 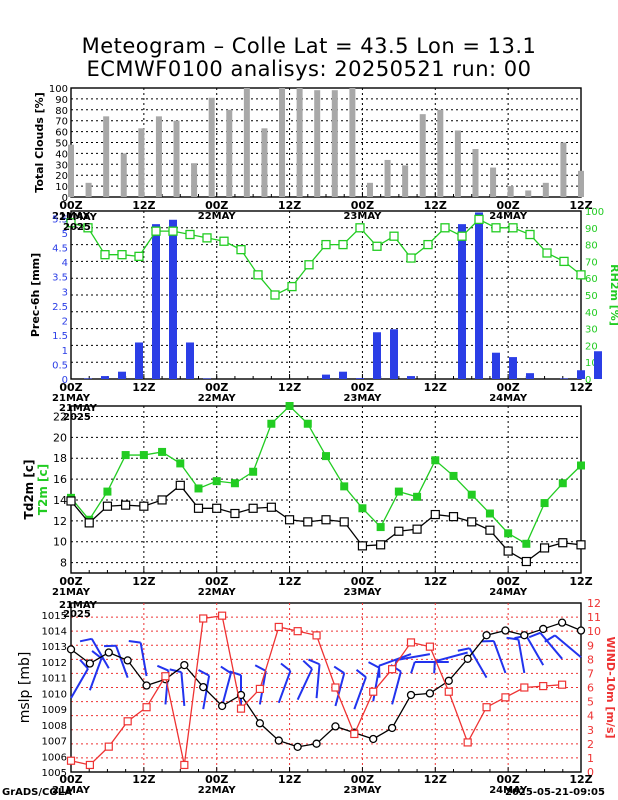 I want to click on wind-ytick: 3, so click(x=590, y=730).